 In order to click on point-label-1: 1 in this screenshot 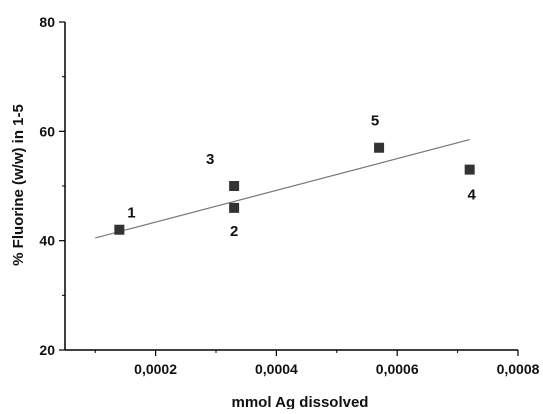, I will do `click(131, 213)`.